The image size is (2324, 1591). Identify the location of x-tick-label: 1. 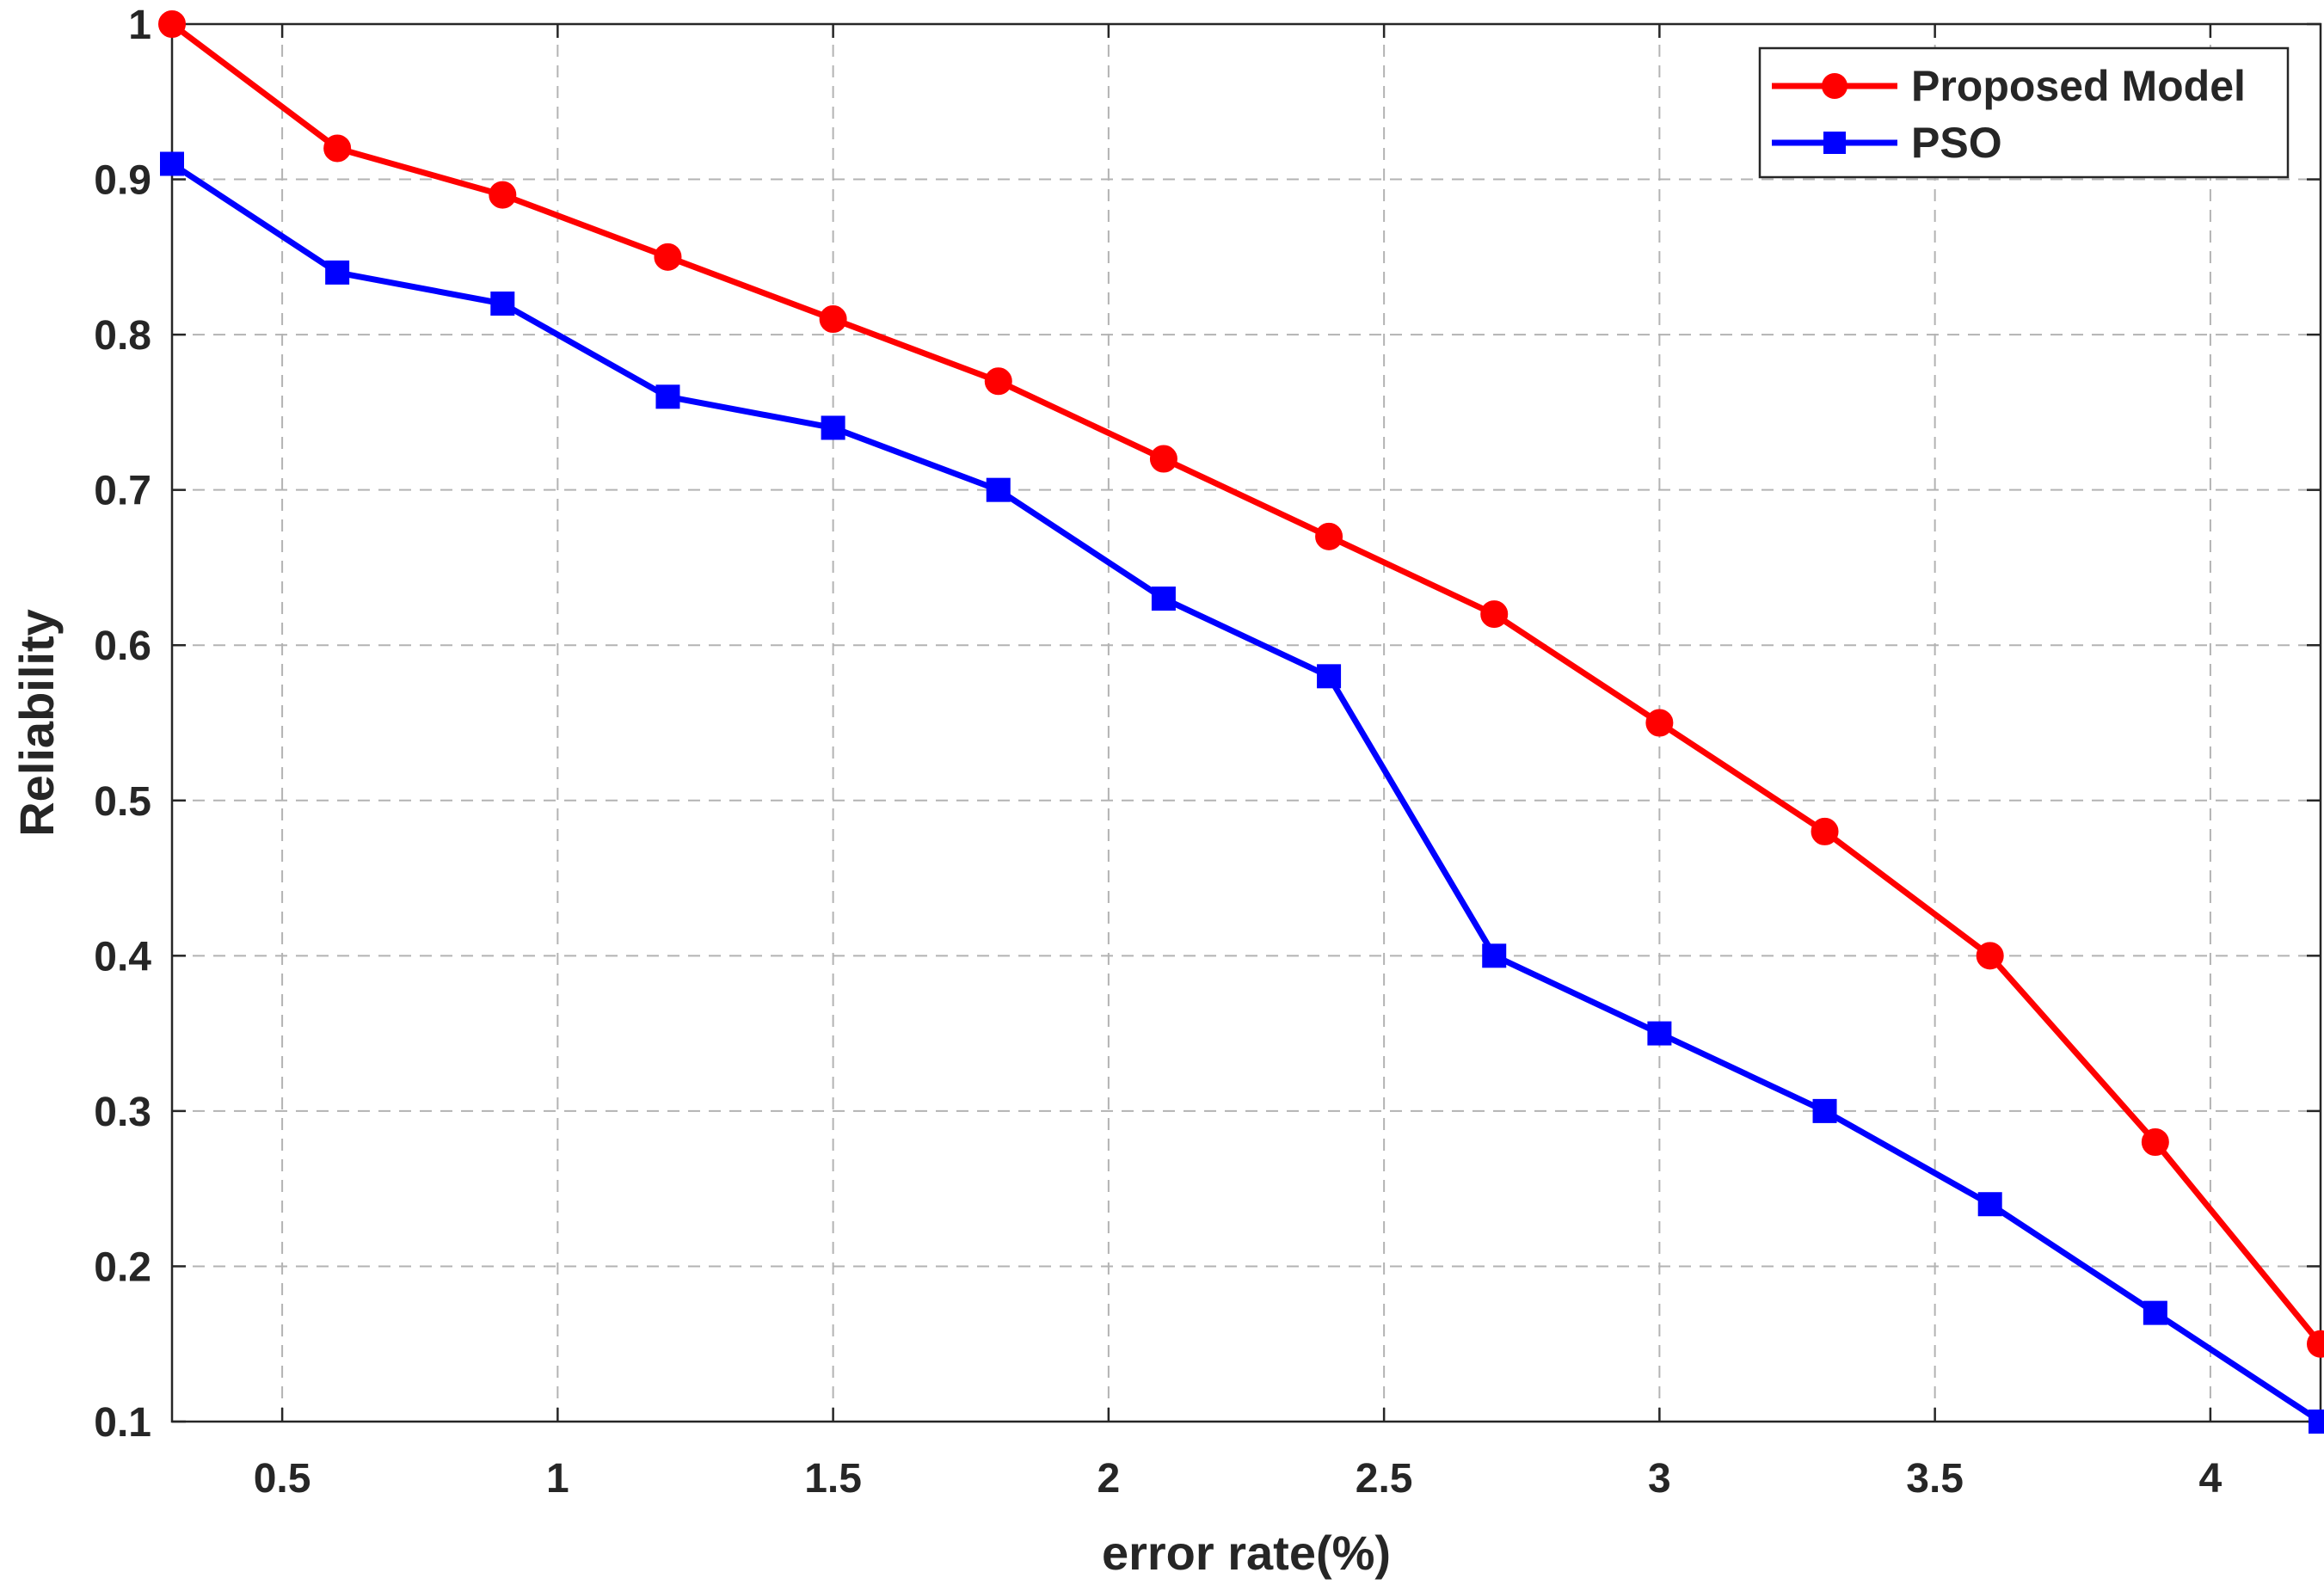
(557, 1479).